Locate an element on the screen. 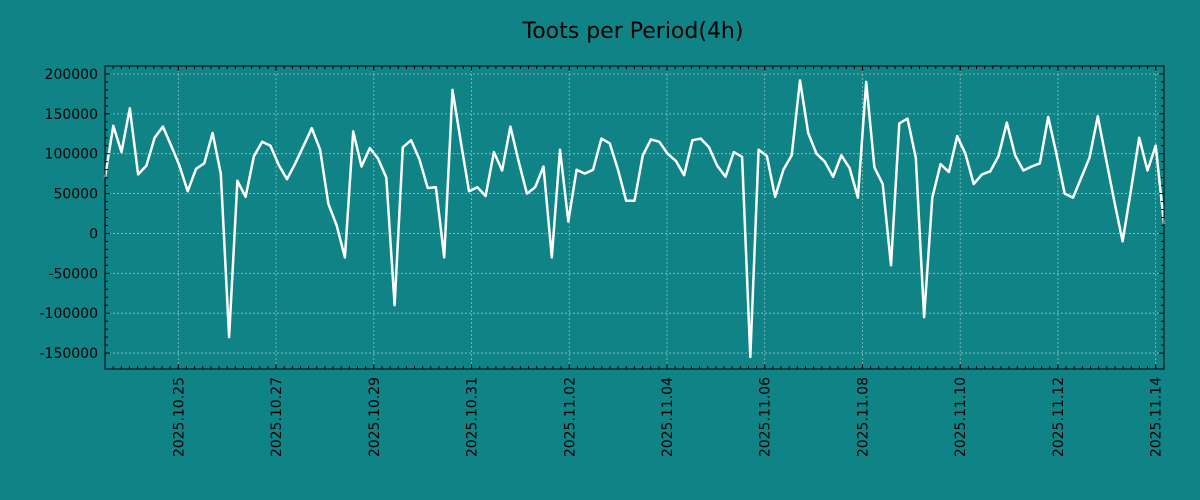 The width and height of the screenshot is (1200, 500). y-tick-label: 150000 is located at coordinates (71, 115).